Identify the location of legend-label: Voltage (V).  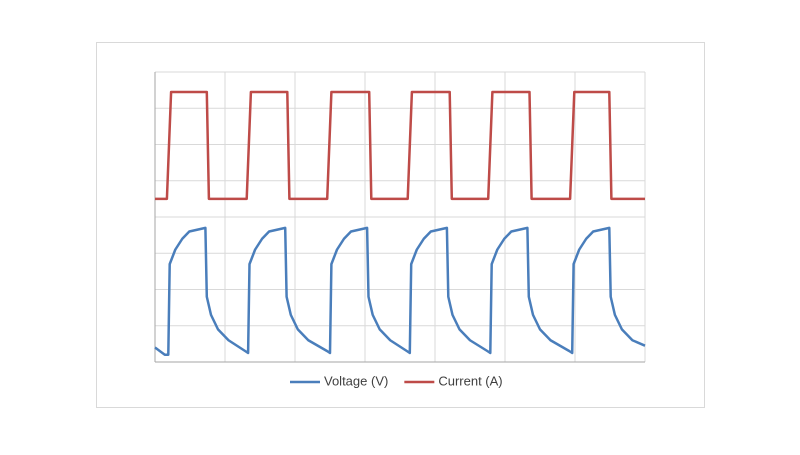
(356, 380).